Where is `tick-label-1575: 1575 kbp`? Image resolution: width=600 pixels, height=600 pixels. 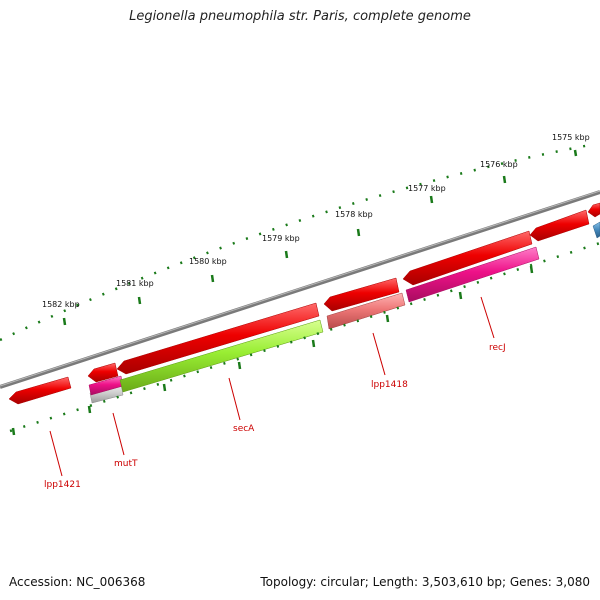
tick-label-1575: 1575 kbp is located at coordinates (571, 137).